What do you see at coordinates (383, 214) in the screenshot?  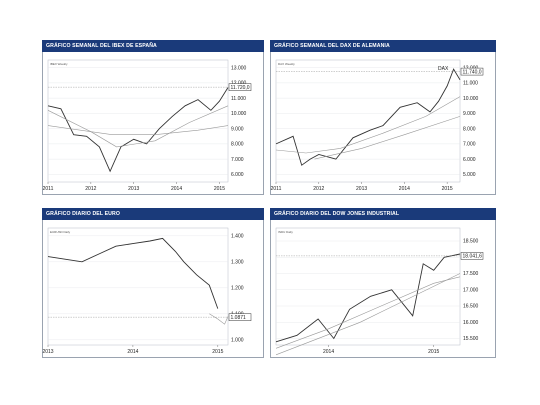 I see `panel-title: GRÁFICO DIARIO DEL DOW JONES INDUSTRIAL` at bounding box center [383, 214].